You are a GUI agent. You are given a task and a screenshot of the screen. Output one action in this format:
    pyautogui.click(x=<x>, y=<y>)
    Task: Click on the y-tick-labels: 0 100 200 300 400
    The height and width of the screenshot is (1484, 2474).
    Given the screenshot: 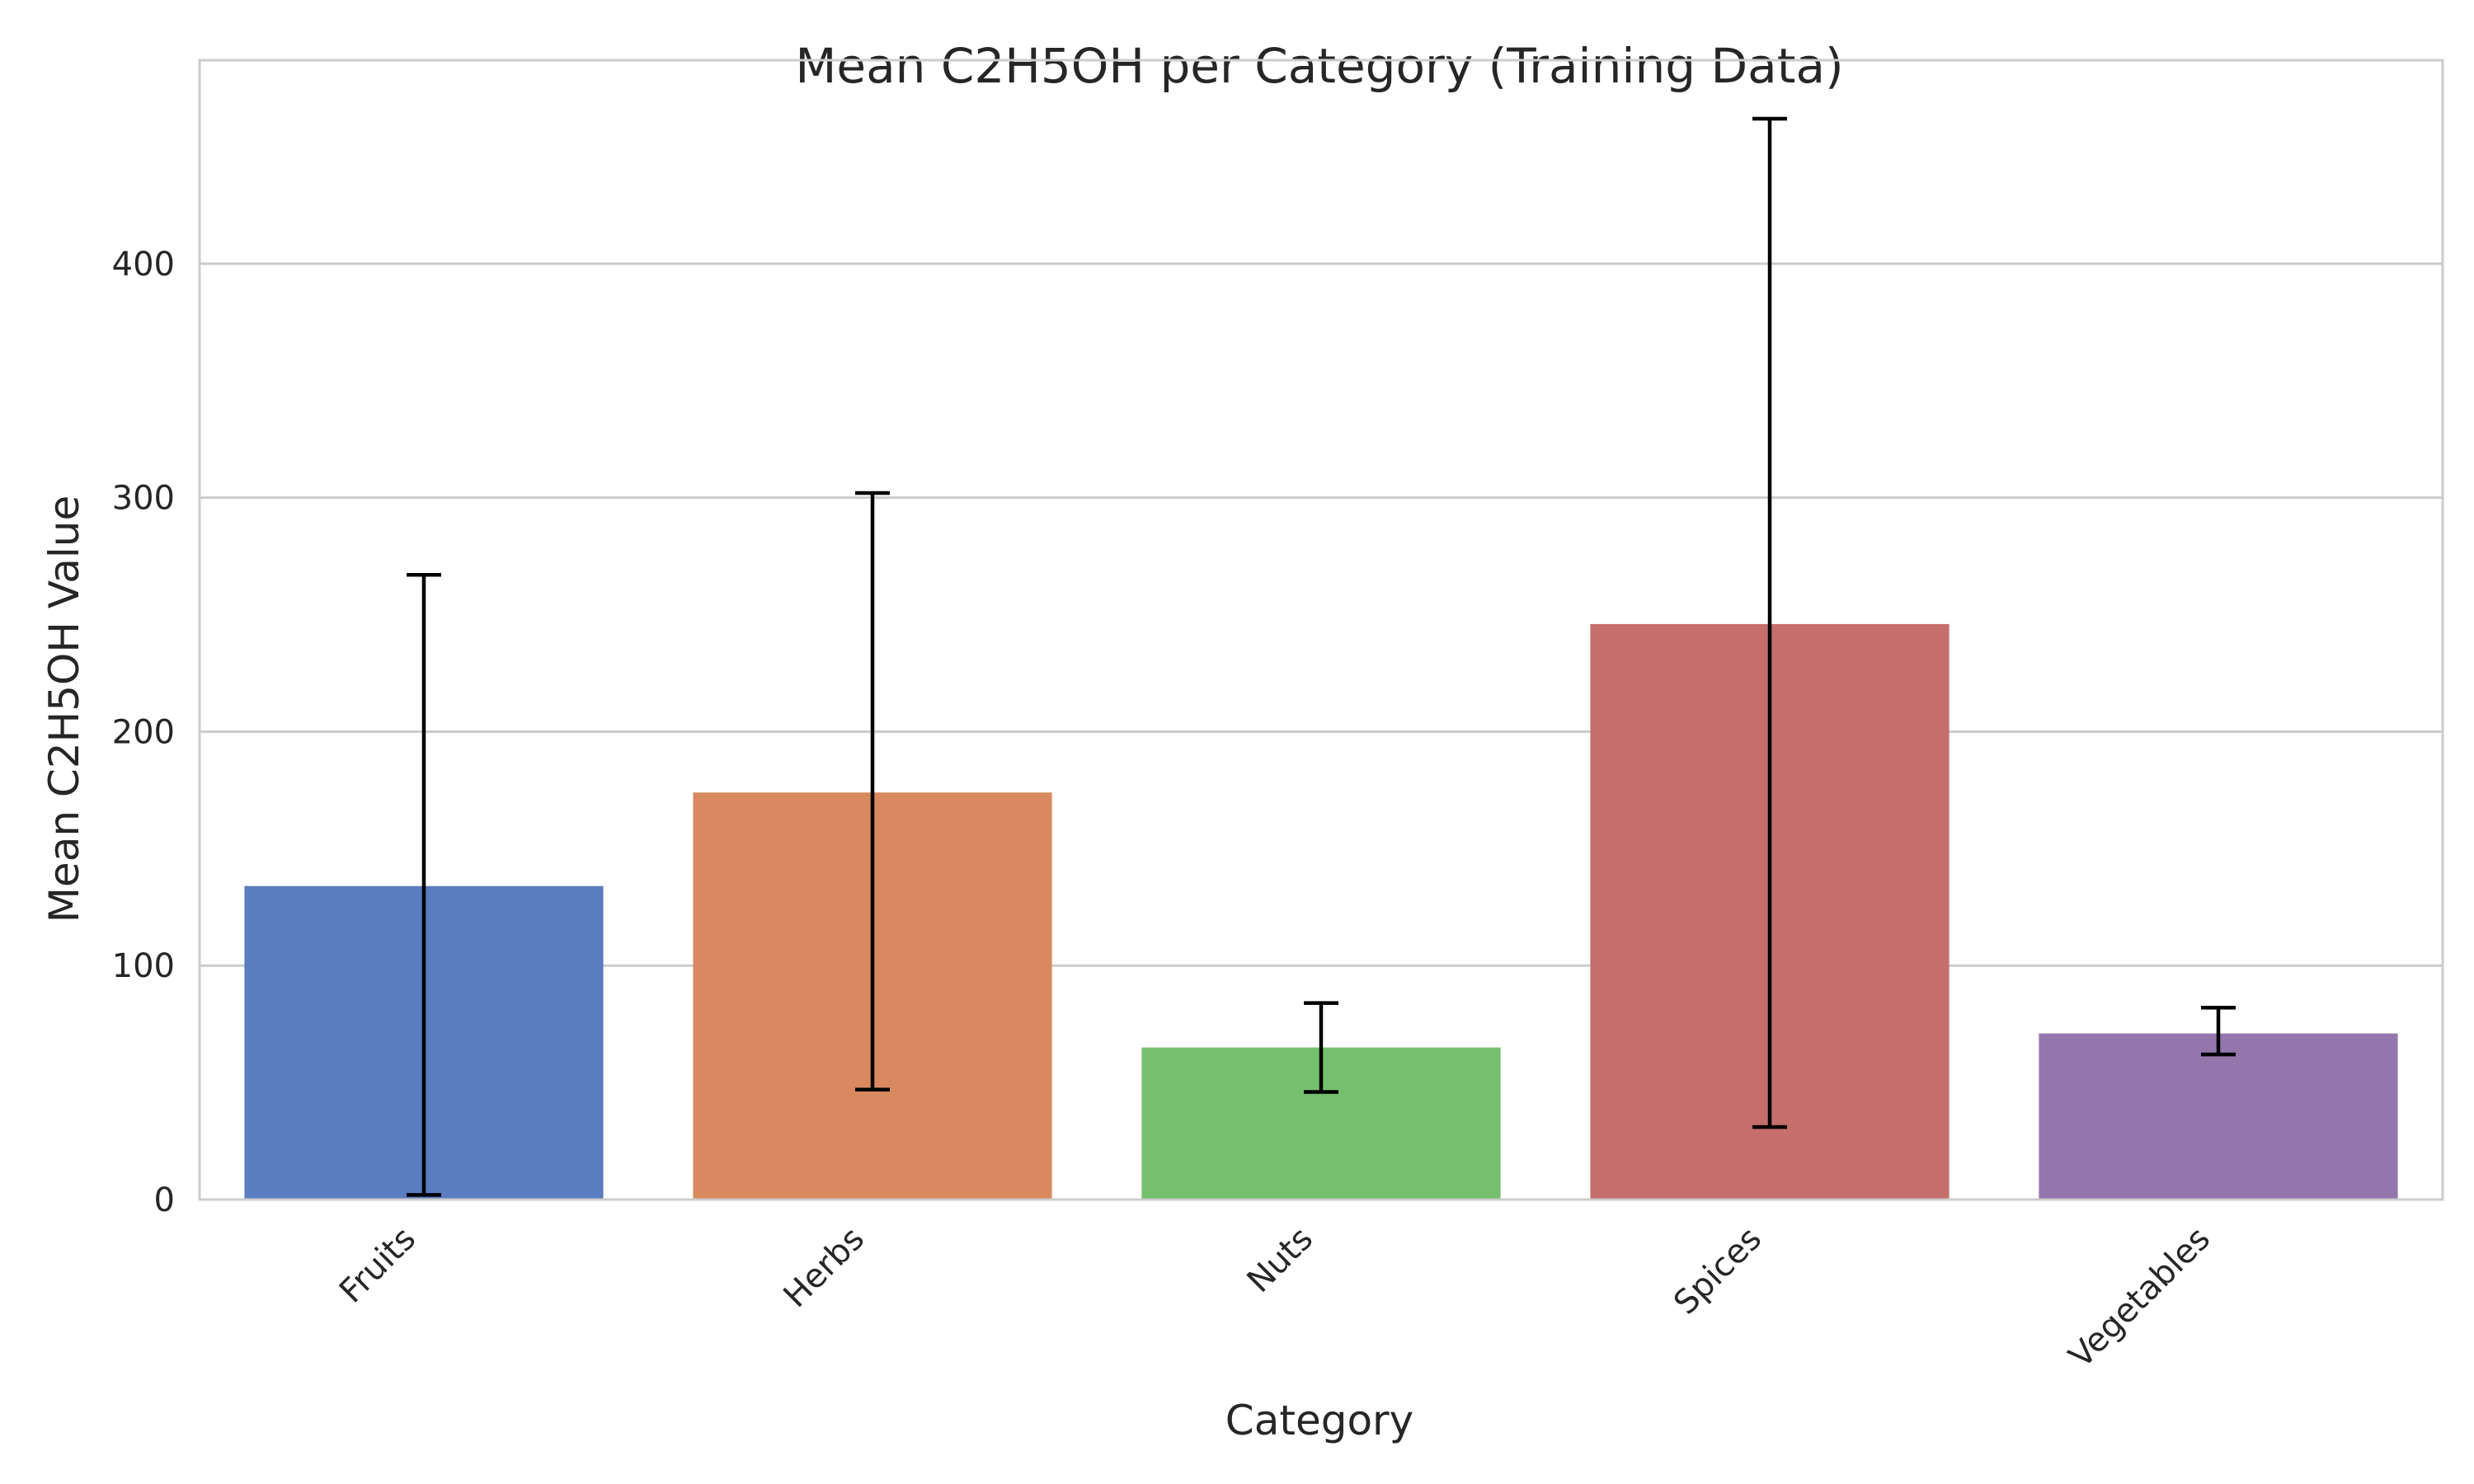 What is the action you would take?
    pyautogui.click(x=143, y=732)
    